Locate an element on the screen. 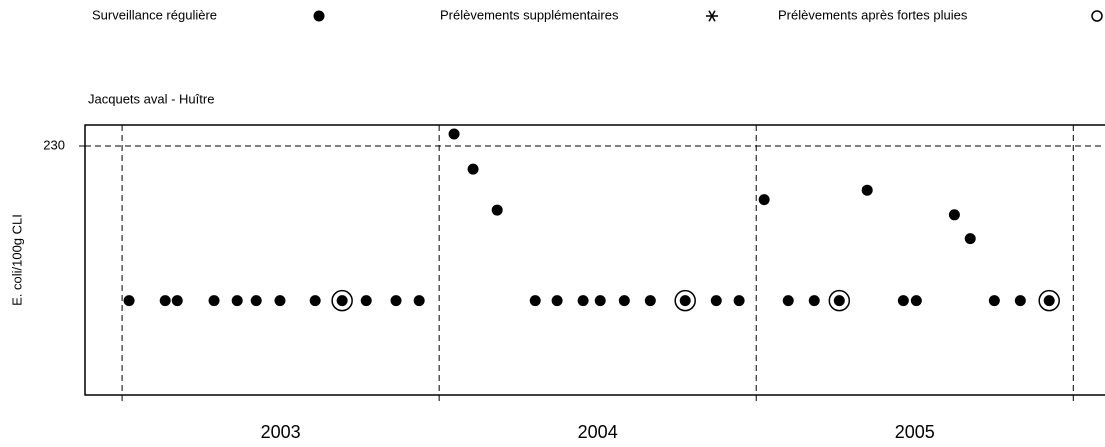 The width and height of the screenshot is (1105, 447). x-tick-label: 2003 is located at coordinates (281, 432).